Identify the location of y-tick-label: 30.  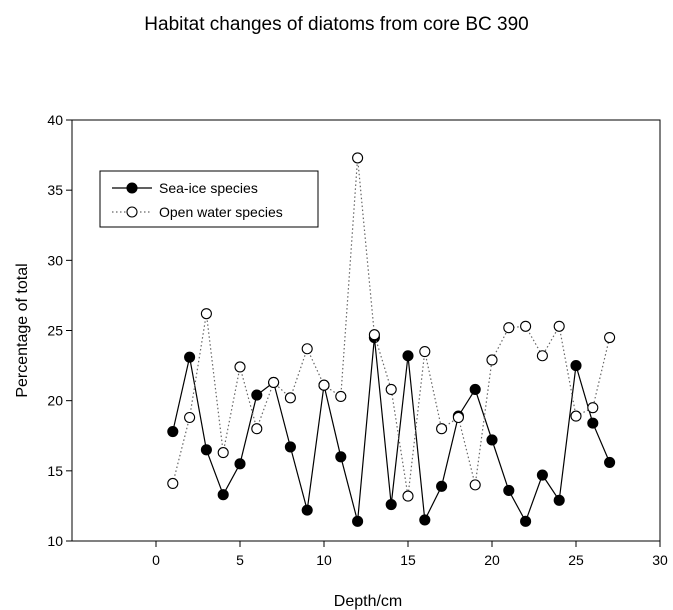
(55, 260).